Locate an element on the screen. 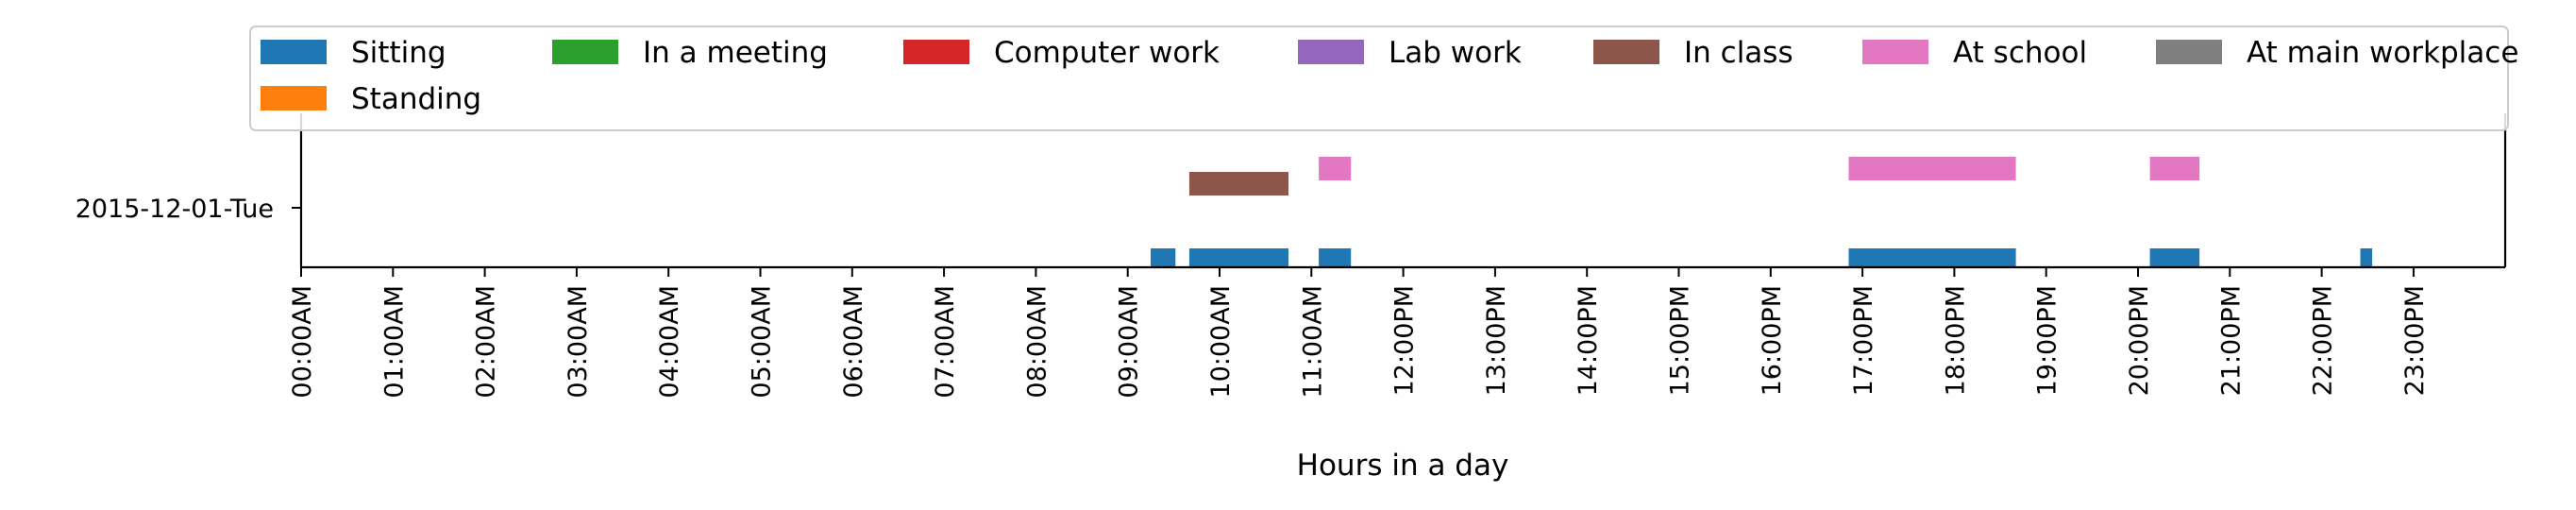 The width and height of the screenshot is (2576, 510). x-tick-label: 01:00AM is located at coordinates (394, 342).